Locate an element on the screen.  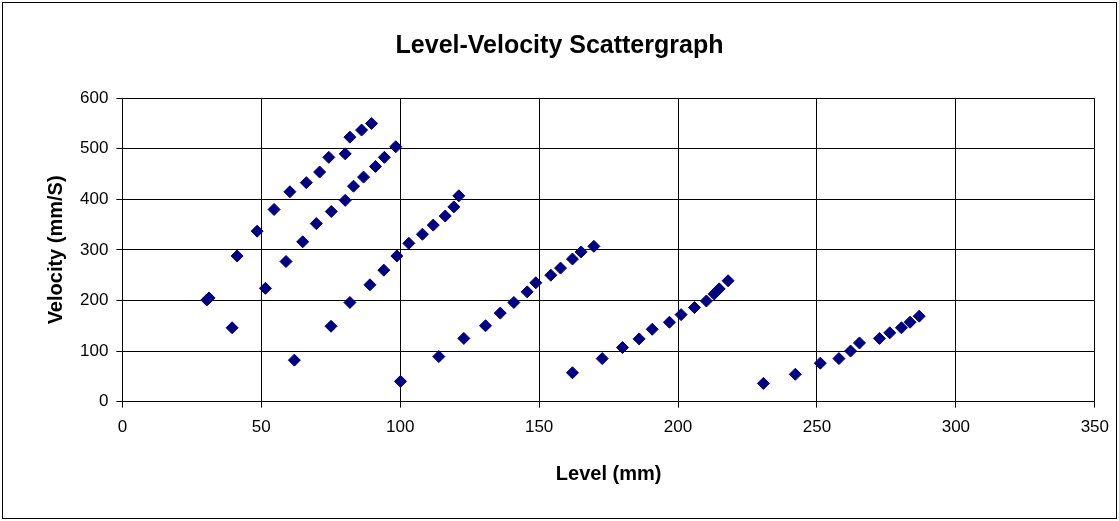
x-tick-label: 0 is located at coordinates (122, 427).